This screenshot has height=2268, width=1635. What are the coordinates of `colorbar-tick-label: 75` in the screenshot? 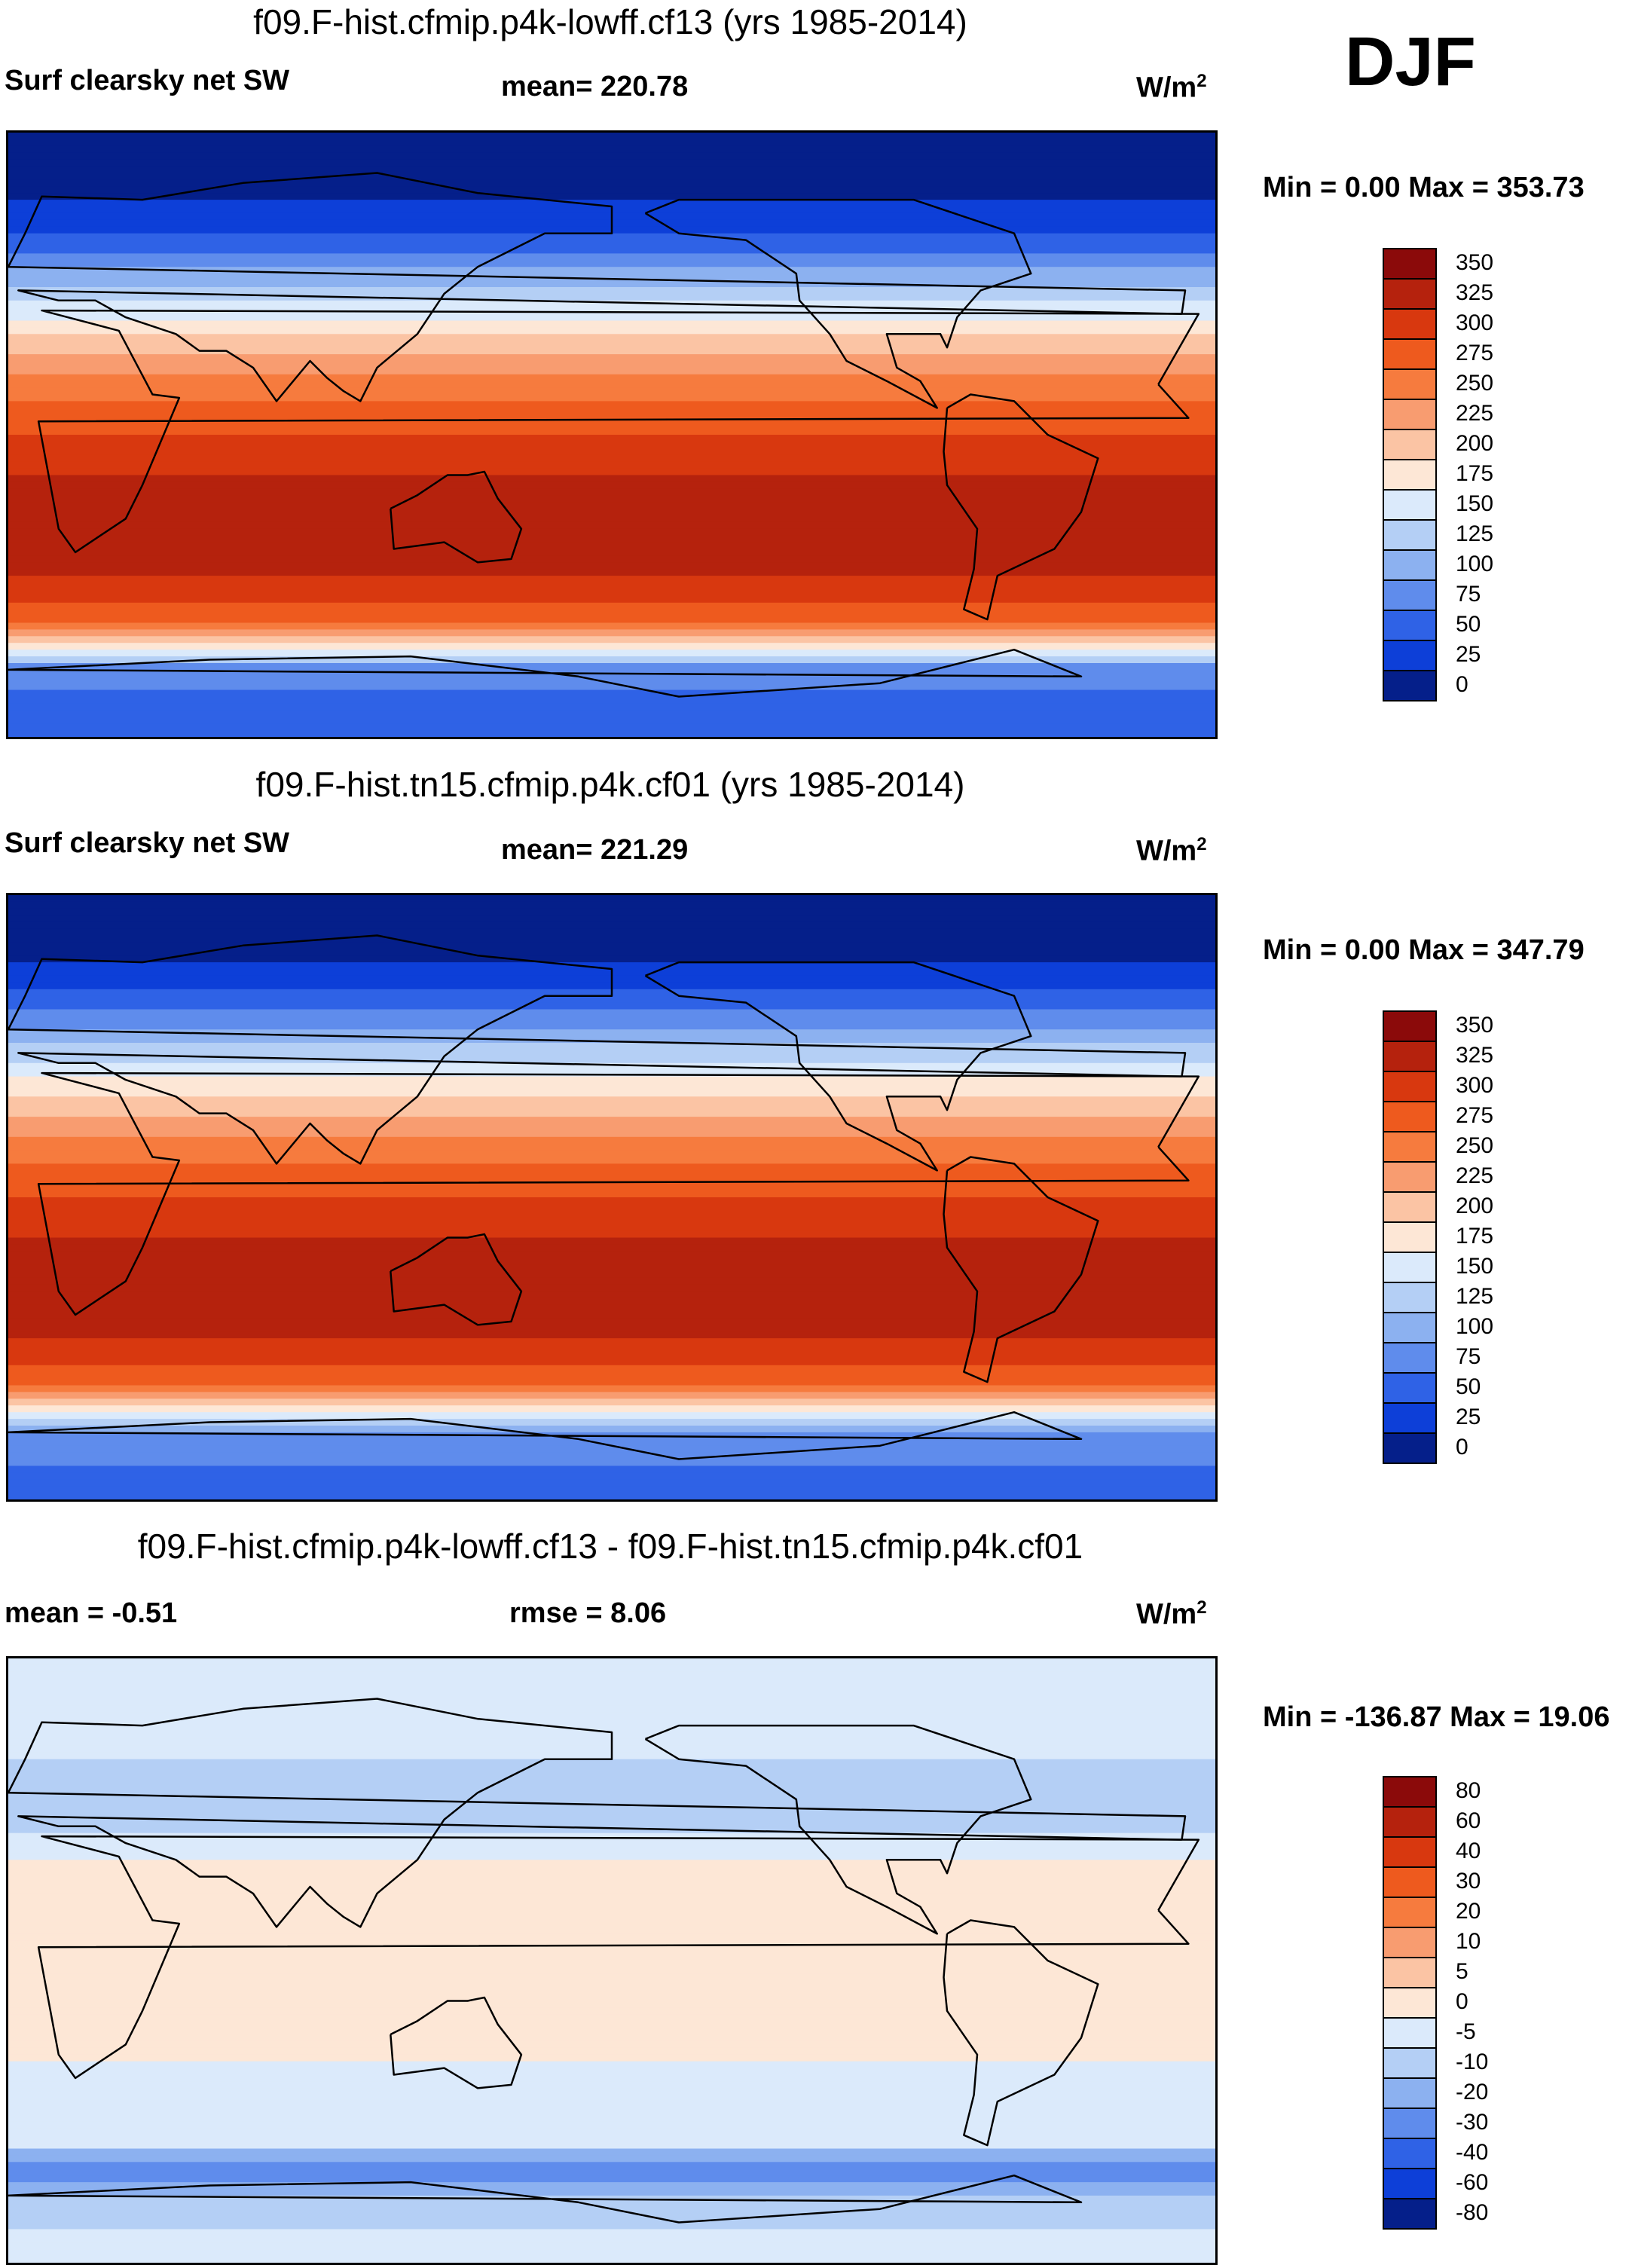 It's located at (1469, 594).